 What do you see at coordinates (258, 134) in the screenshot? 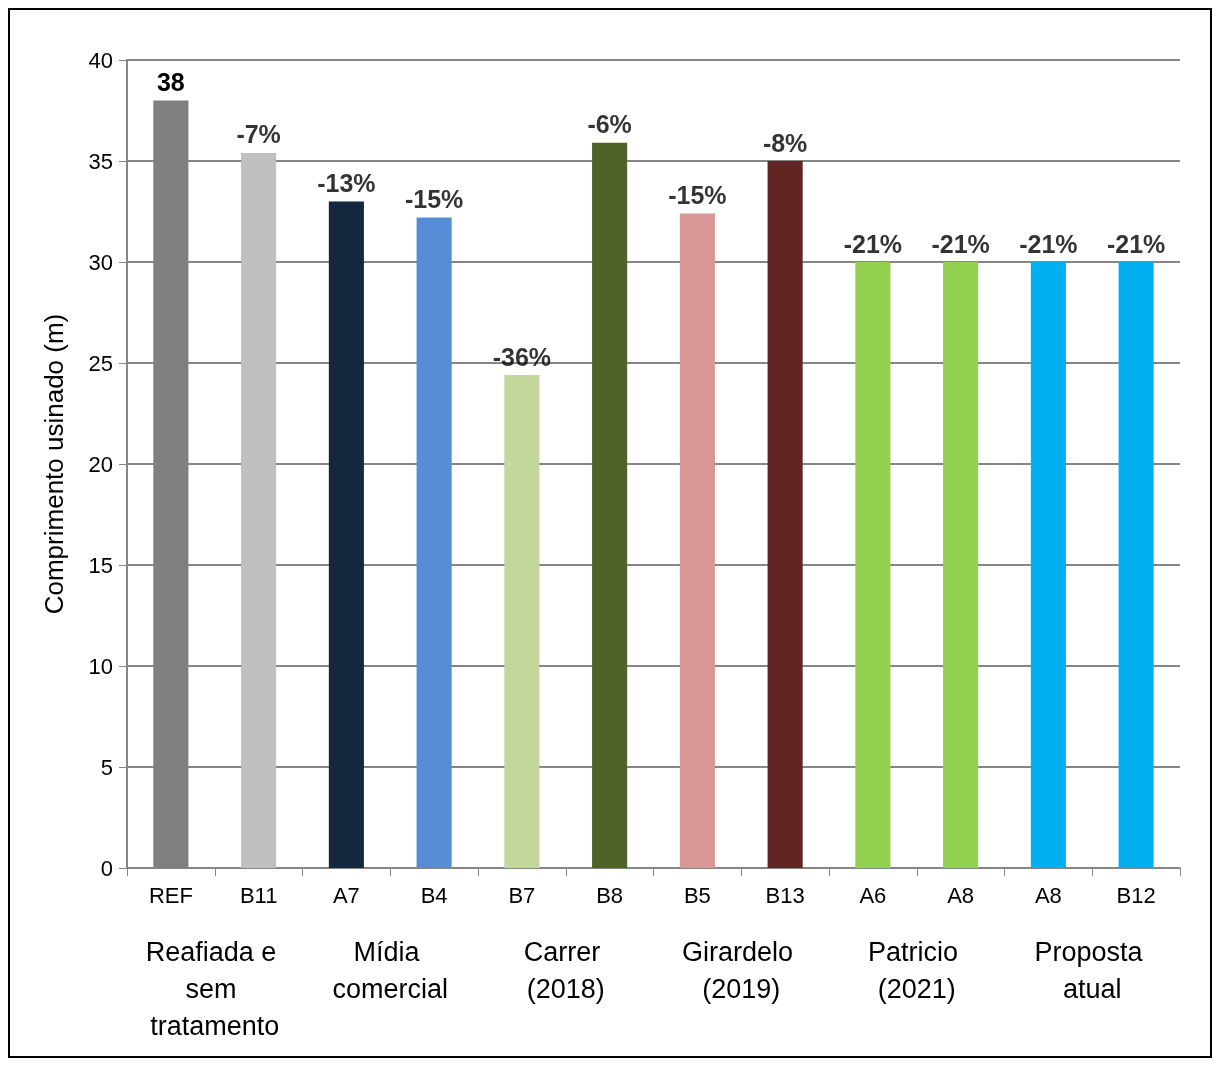
I see `annotation: -7%` at bounding box center [258, 134].